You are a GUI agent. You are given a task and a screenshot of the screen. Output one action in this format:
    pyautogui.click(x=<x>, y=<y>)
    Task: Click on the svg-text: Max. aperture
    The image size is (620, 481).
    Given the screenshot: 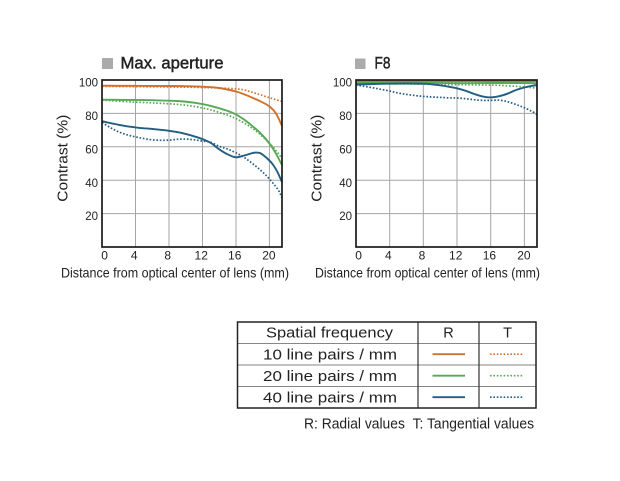 What is the action you would take?
    pyautogui.click(x=172, y=64)
    